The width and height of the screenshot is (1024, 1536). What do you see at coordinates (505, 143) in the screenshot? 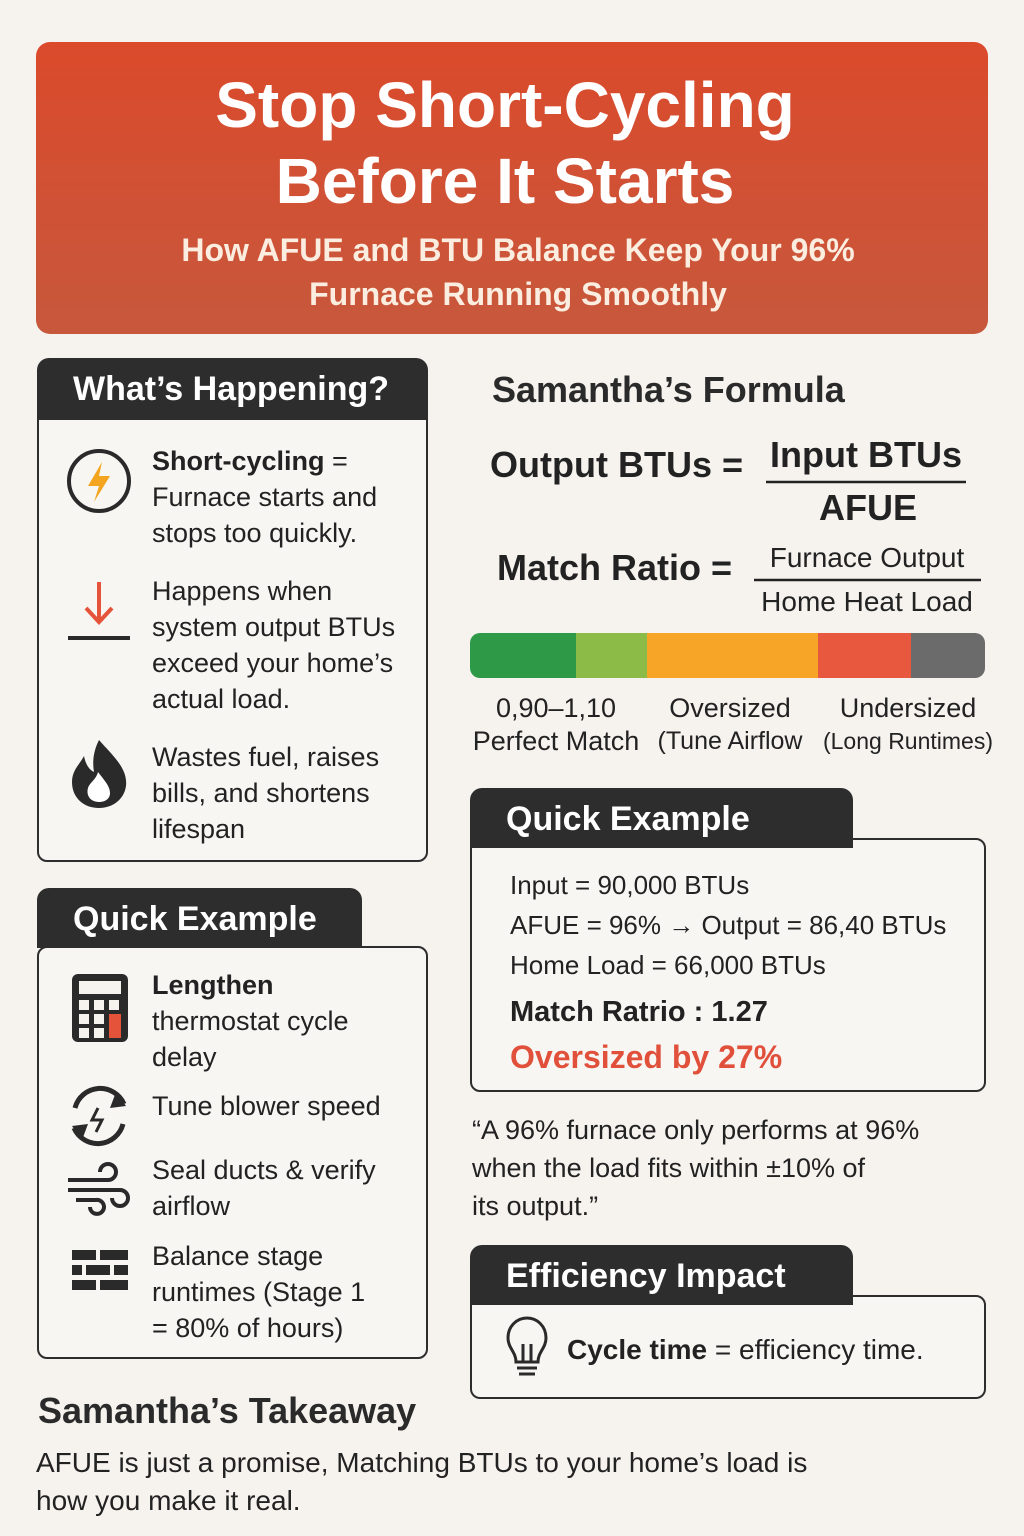
I see `title: Stop Short-Cycling Before It Starts` at bounding box center [505, 143].